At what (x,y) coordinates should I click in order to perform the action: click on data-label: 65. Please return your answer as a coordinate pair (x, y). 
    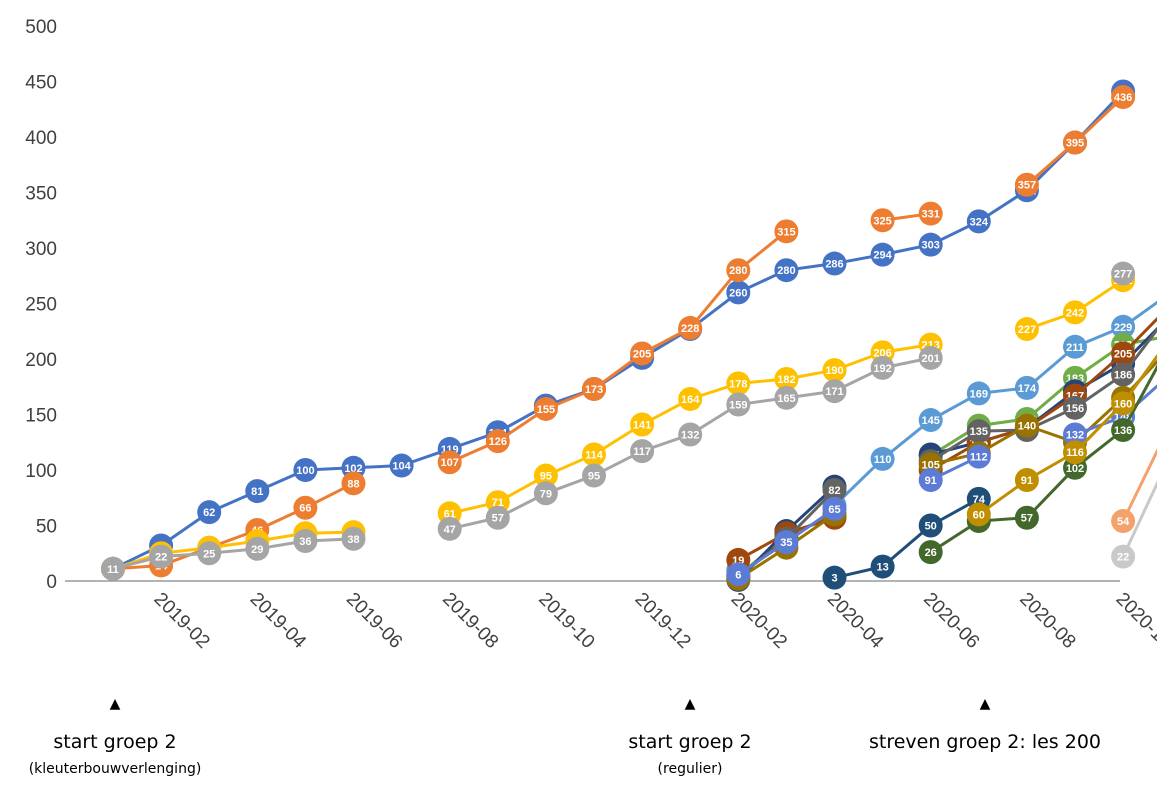
    Looking at the image, I should click on (834, 510).